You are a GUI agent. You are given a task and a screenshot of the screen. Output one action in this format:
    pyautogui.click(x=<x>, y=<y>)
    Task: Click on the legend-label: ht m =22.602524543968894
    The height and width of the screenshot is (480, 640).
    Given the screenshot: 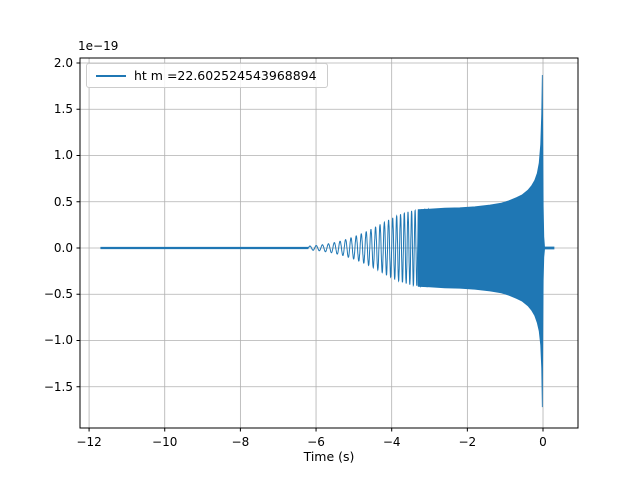 What is the action you would take?
    pyautogui.click(x=225, y=75)
    